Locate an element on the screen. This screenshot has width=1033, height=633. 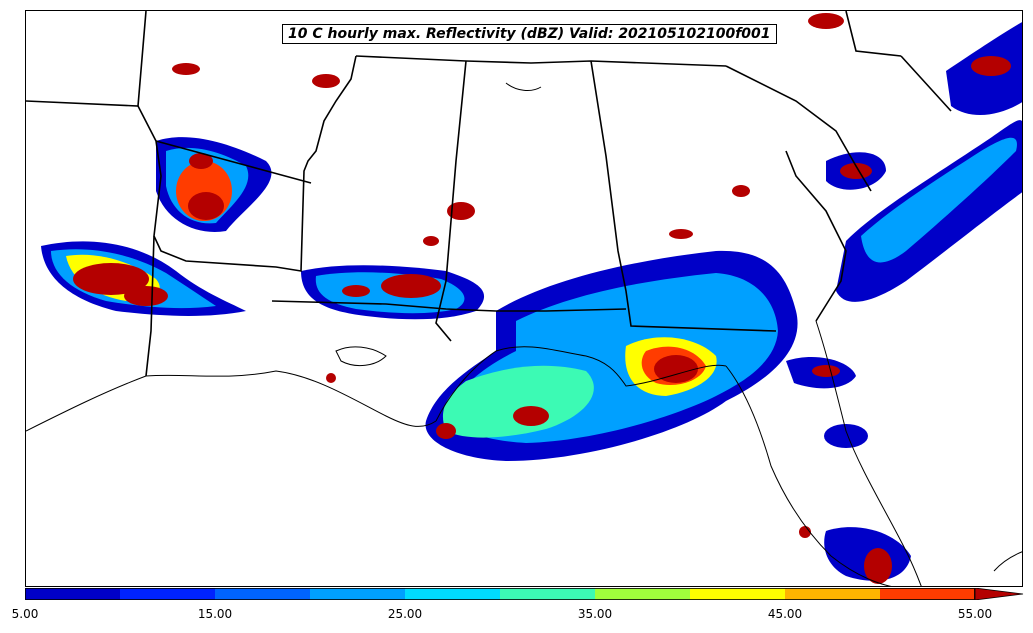
colorbar-tick-label: 5.00 is located at coordinates (25, 614).